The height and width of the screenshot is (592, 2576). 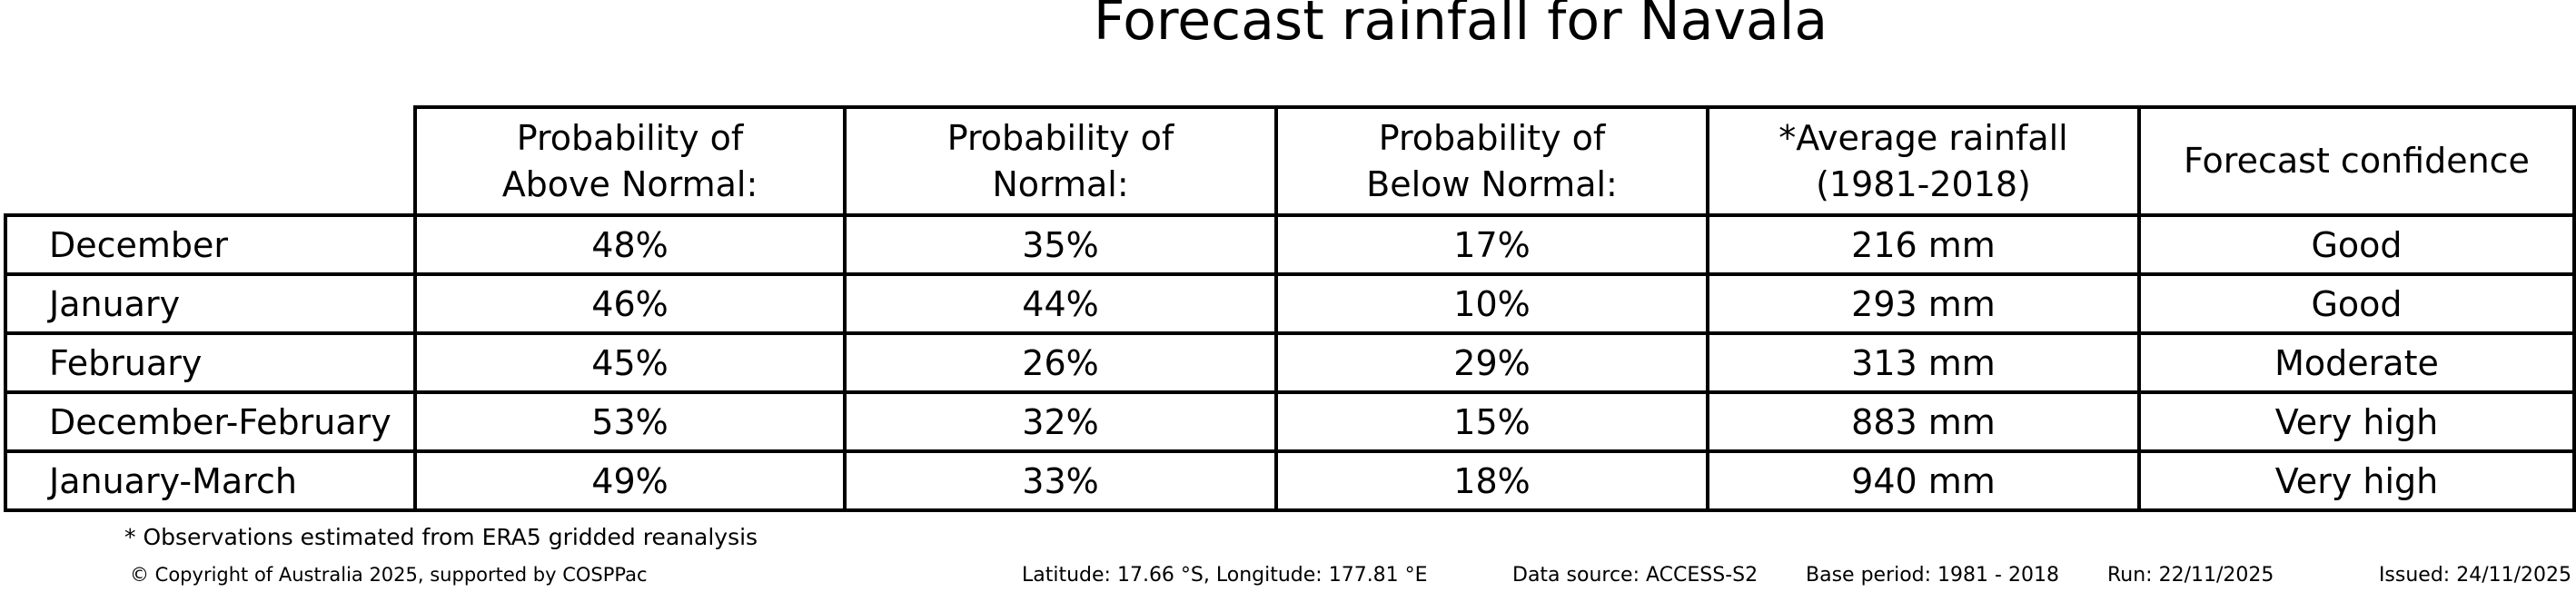 I want to click on cell-above-normal: 53%, so click(x=630, y=421).